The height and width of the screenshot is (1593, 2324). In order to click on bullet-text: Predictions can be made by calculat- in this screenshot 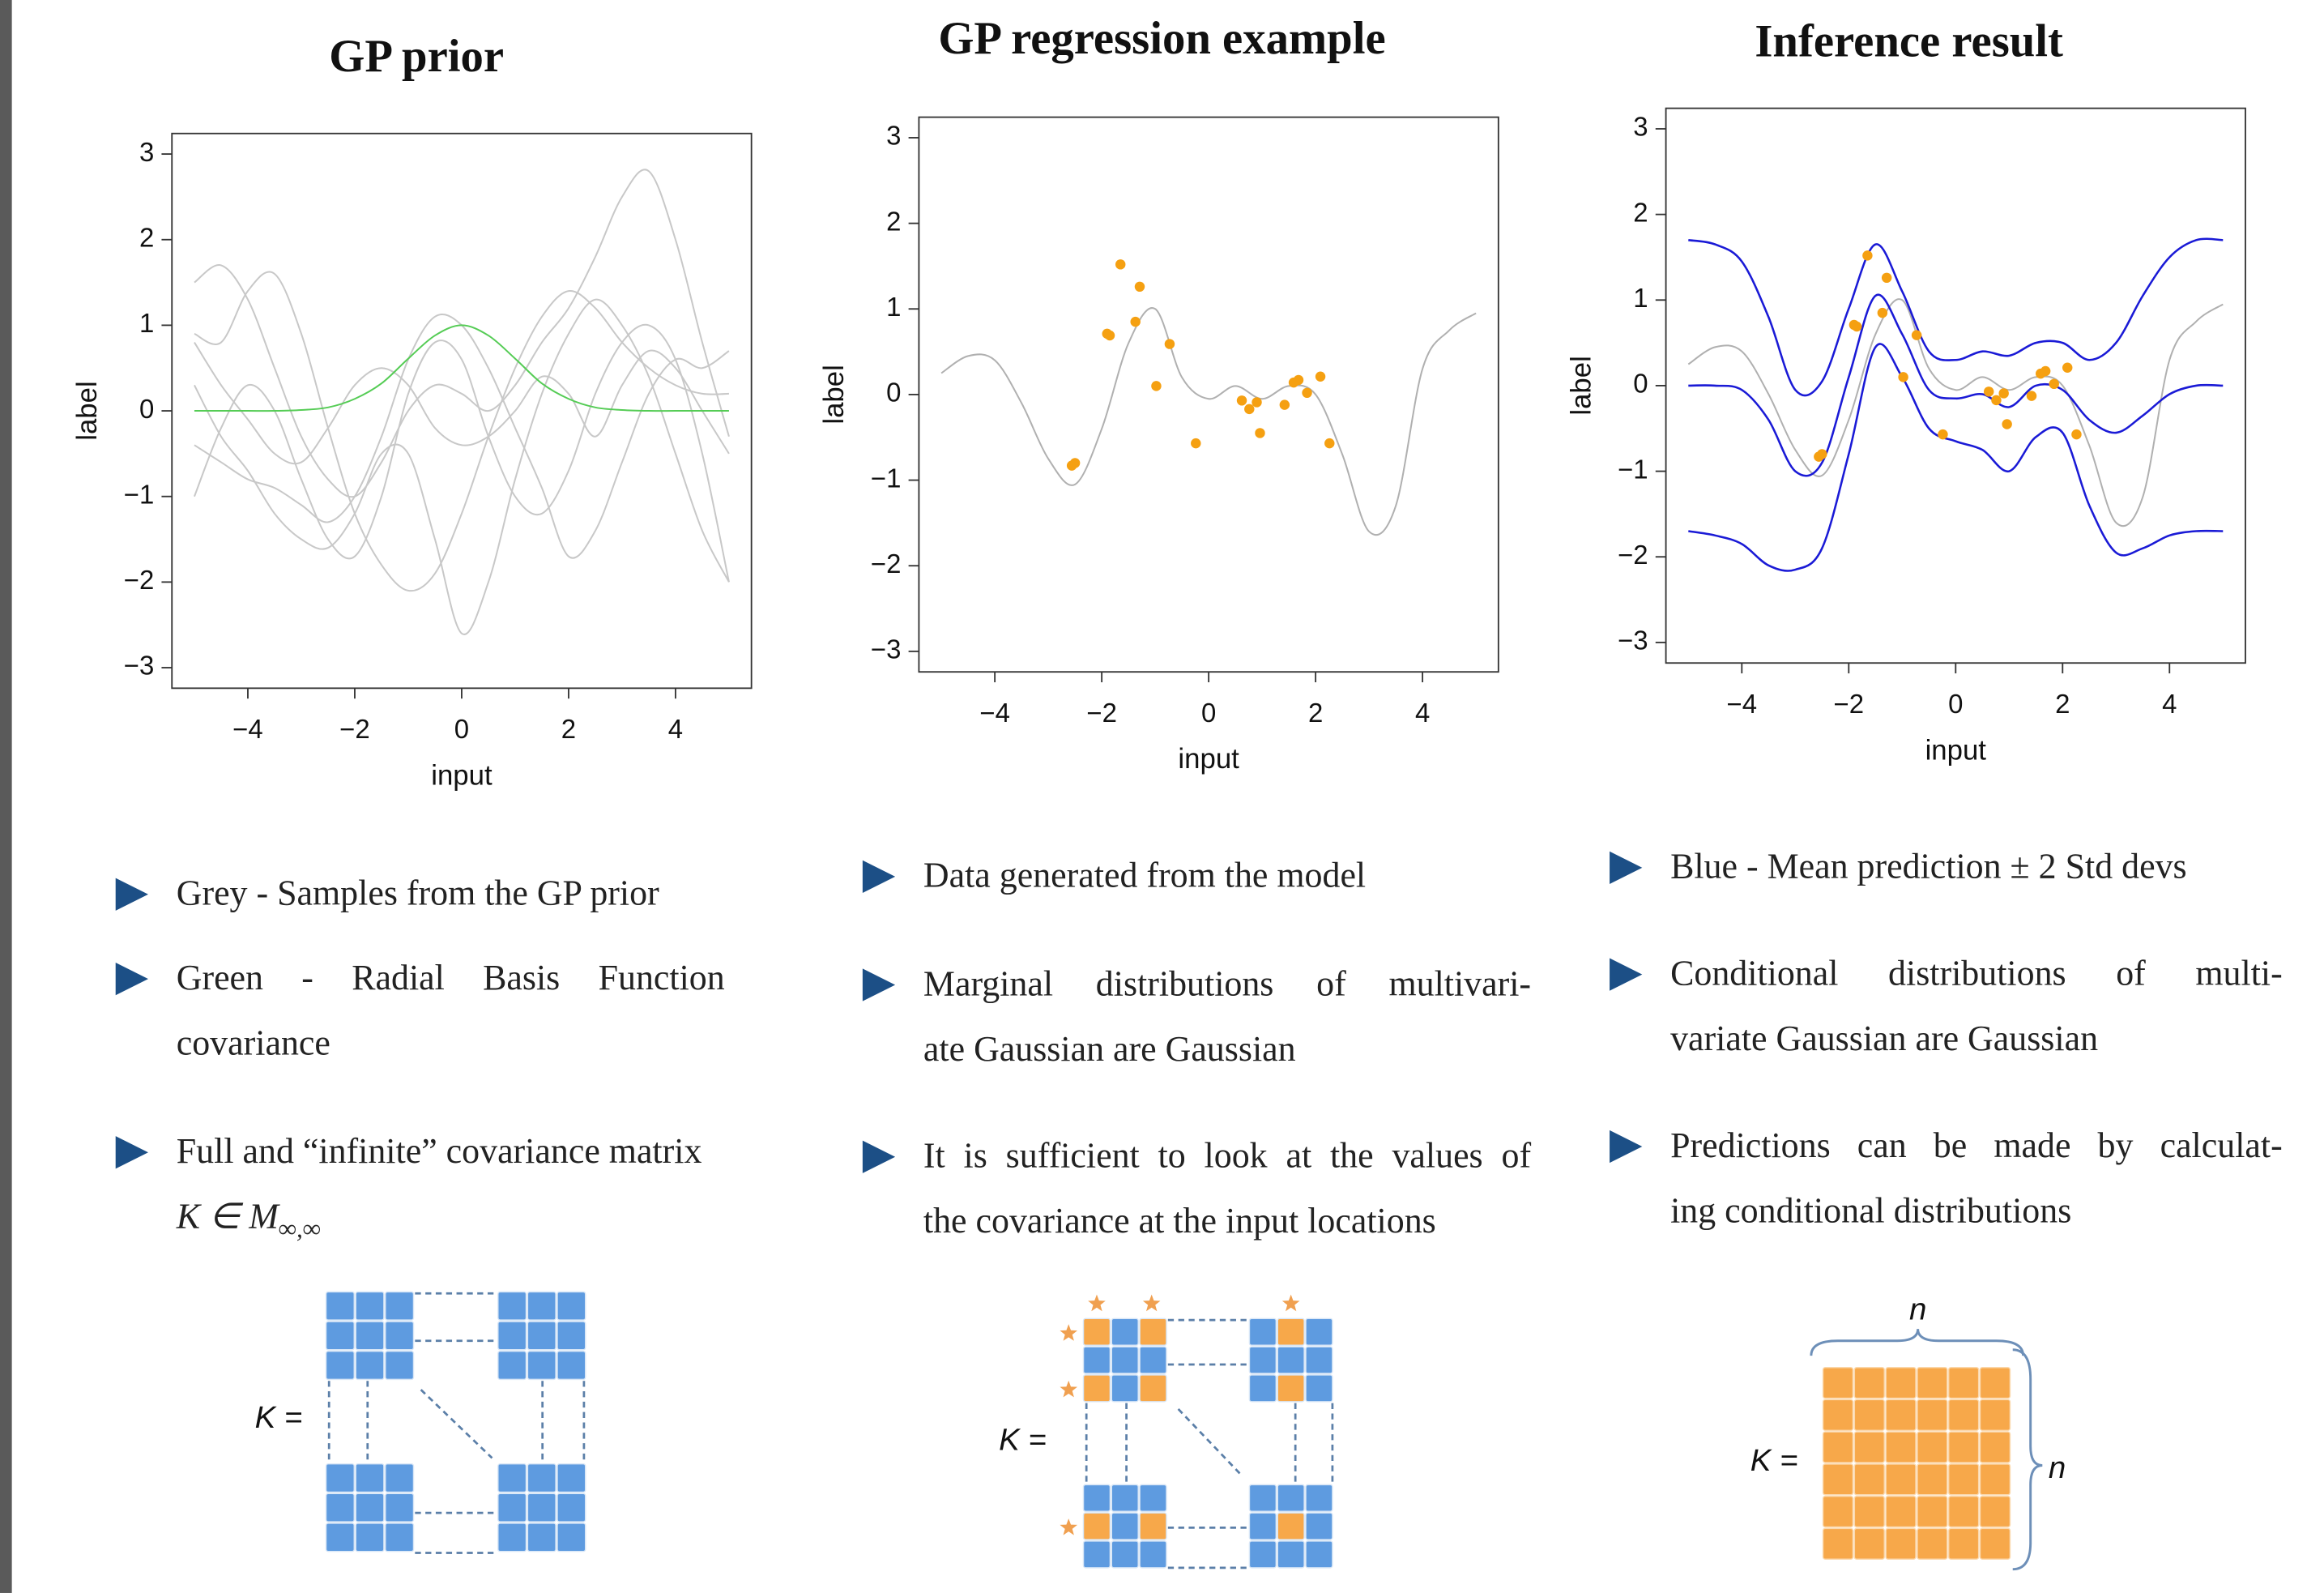, I will do `click(1976, 1147)`.